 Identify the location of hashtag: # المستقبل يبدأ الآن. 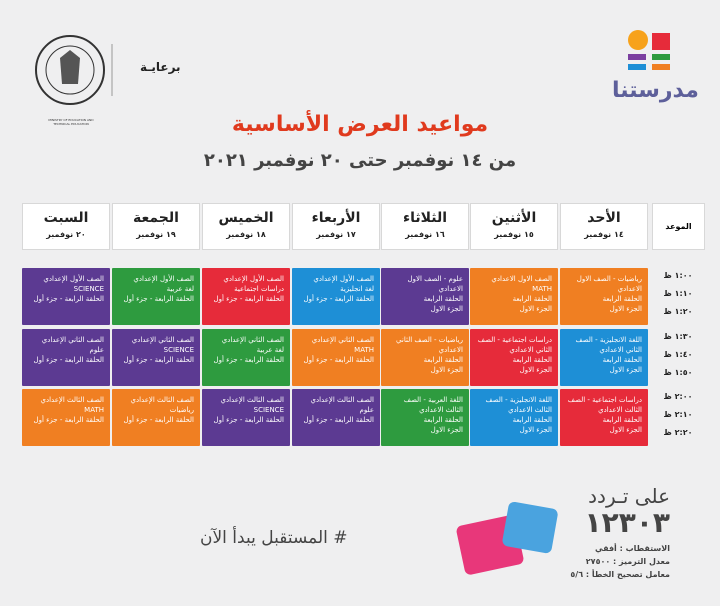
(274, 538).